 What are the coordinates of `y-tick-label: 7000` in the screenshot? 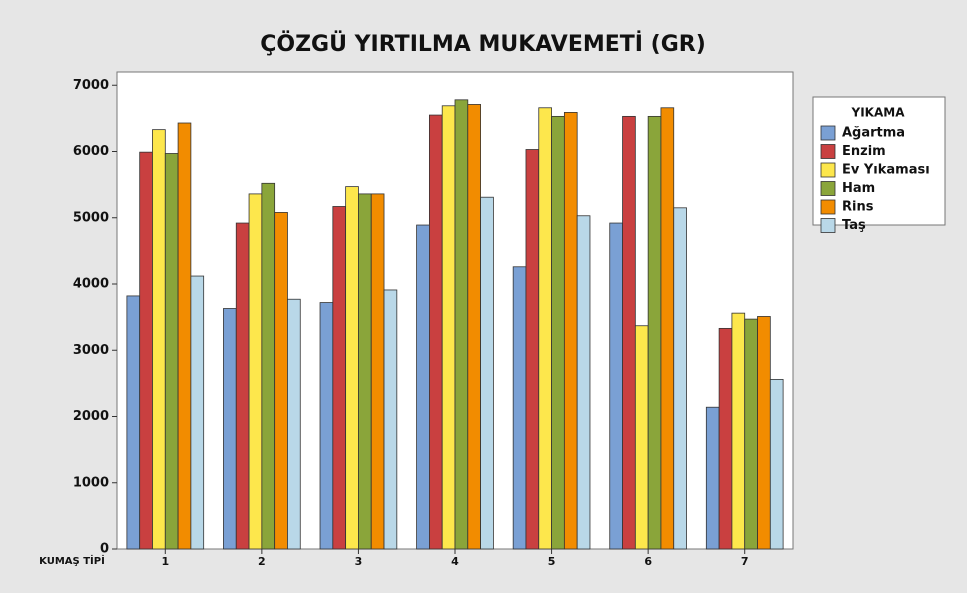 It's located at (91, 85).